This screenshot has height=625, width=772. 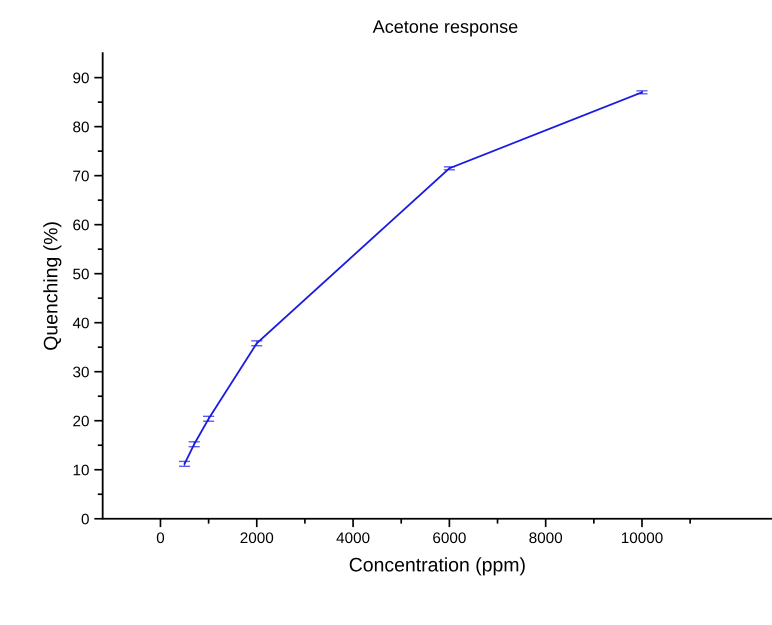 What do you see at coordinates (85, 519) in the screenshot?
I see `y-tick-label: 0` at bounding box center [85, 519].